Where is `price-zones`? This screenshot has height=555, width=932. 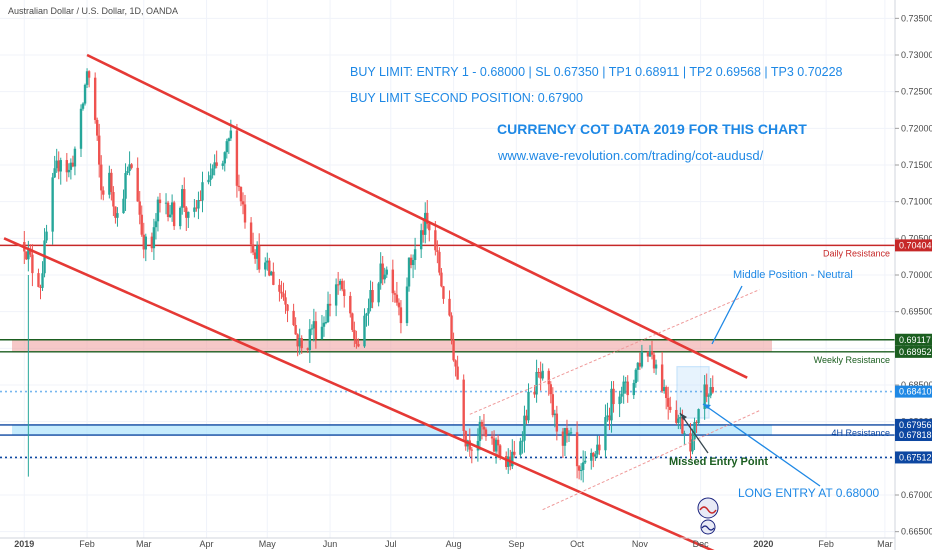
price-zones is located at coordinates (392, 387).